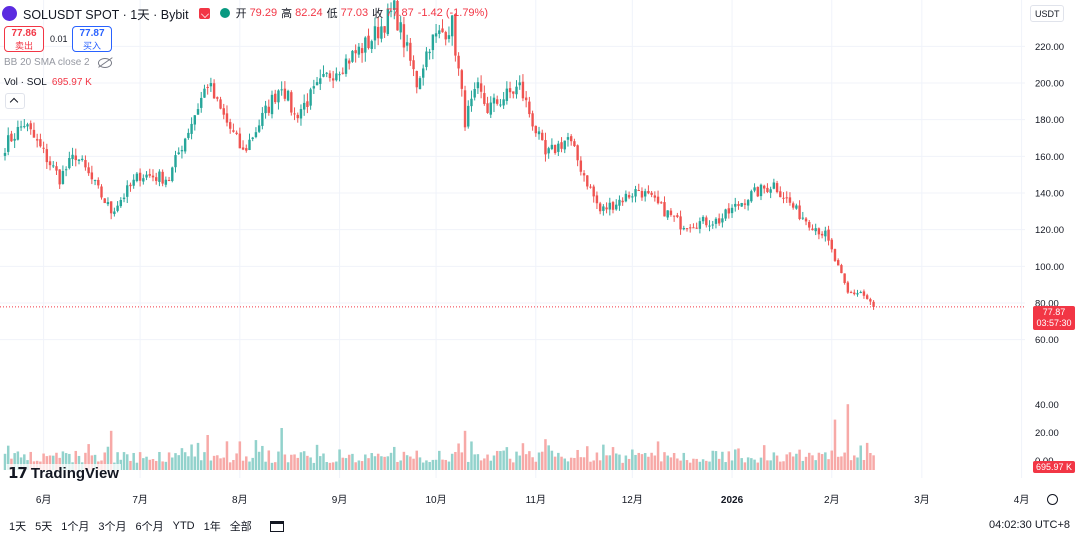 The height and width of the screenshot is (541, 1080). What do you see at coordinates (63, 473) in the screenshot?
I see `tradingview-logo: 17 TradingView` at bounding box center [63, 473].